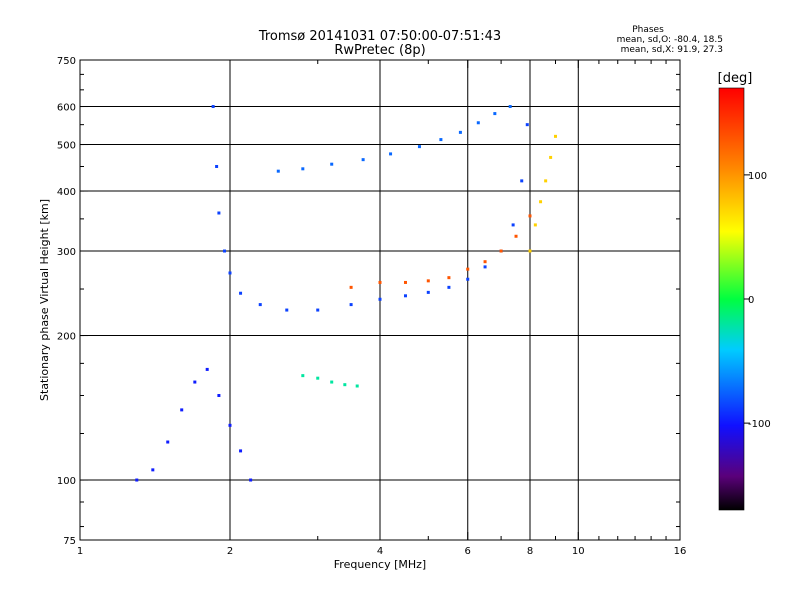 The image size is (800, 600). I want to click on x-tick-label: 2, so click(230, 551).